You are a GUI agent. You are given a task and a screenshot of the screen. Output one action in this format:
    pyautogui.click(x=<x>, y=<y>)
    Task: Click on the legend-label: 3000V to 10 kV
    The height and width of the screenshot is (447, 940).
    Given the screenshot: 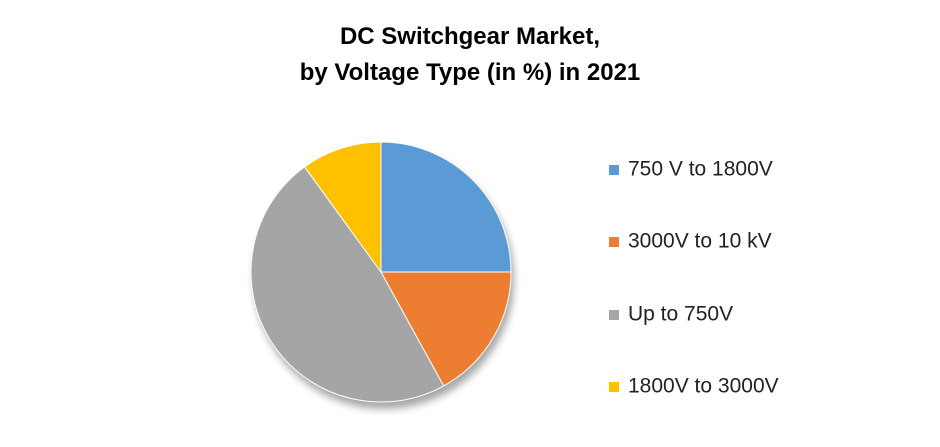 What is the action you would take?
    pyautogui.click(x=700, y=241)
    